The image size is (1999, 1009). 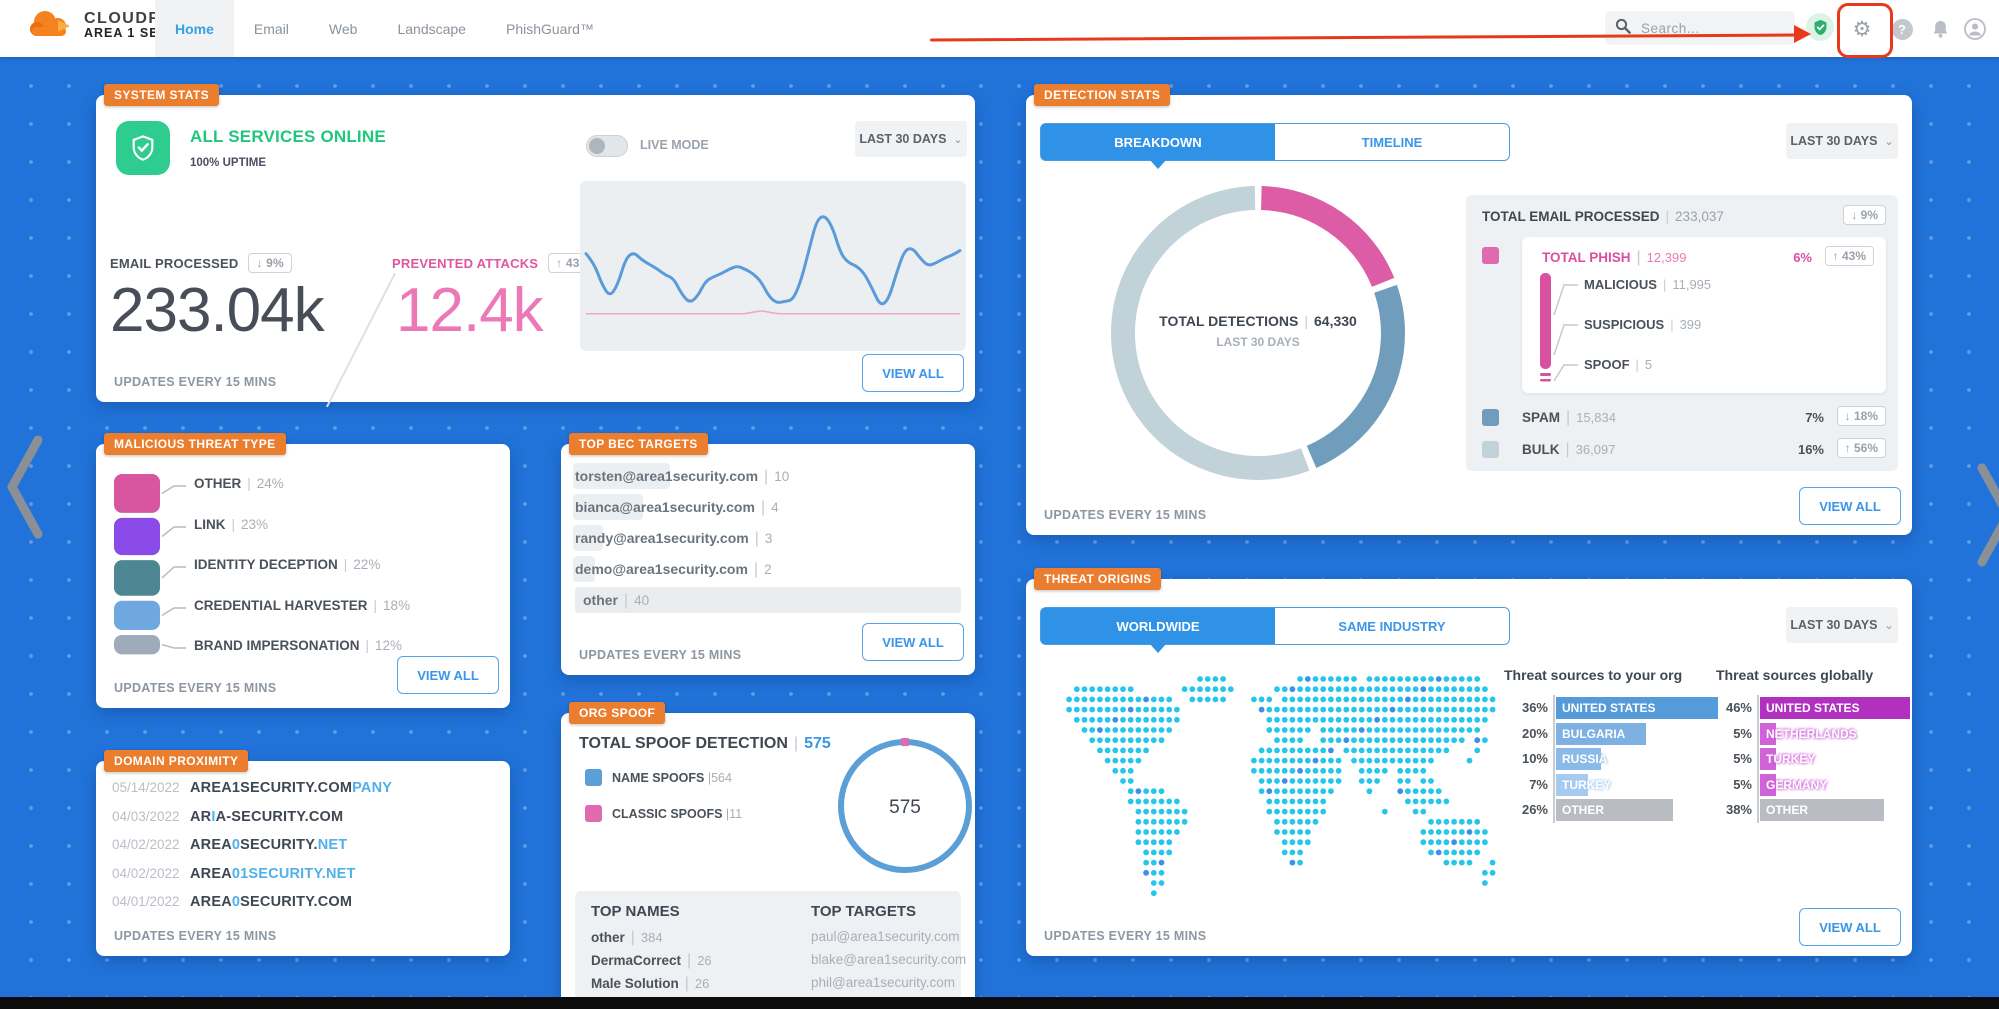 I want to click on domain-row: 05/14/2022 AREA1SECURITY.COMPANY, so click(x=252, y=788).